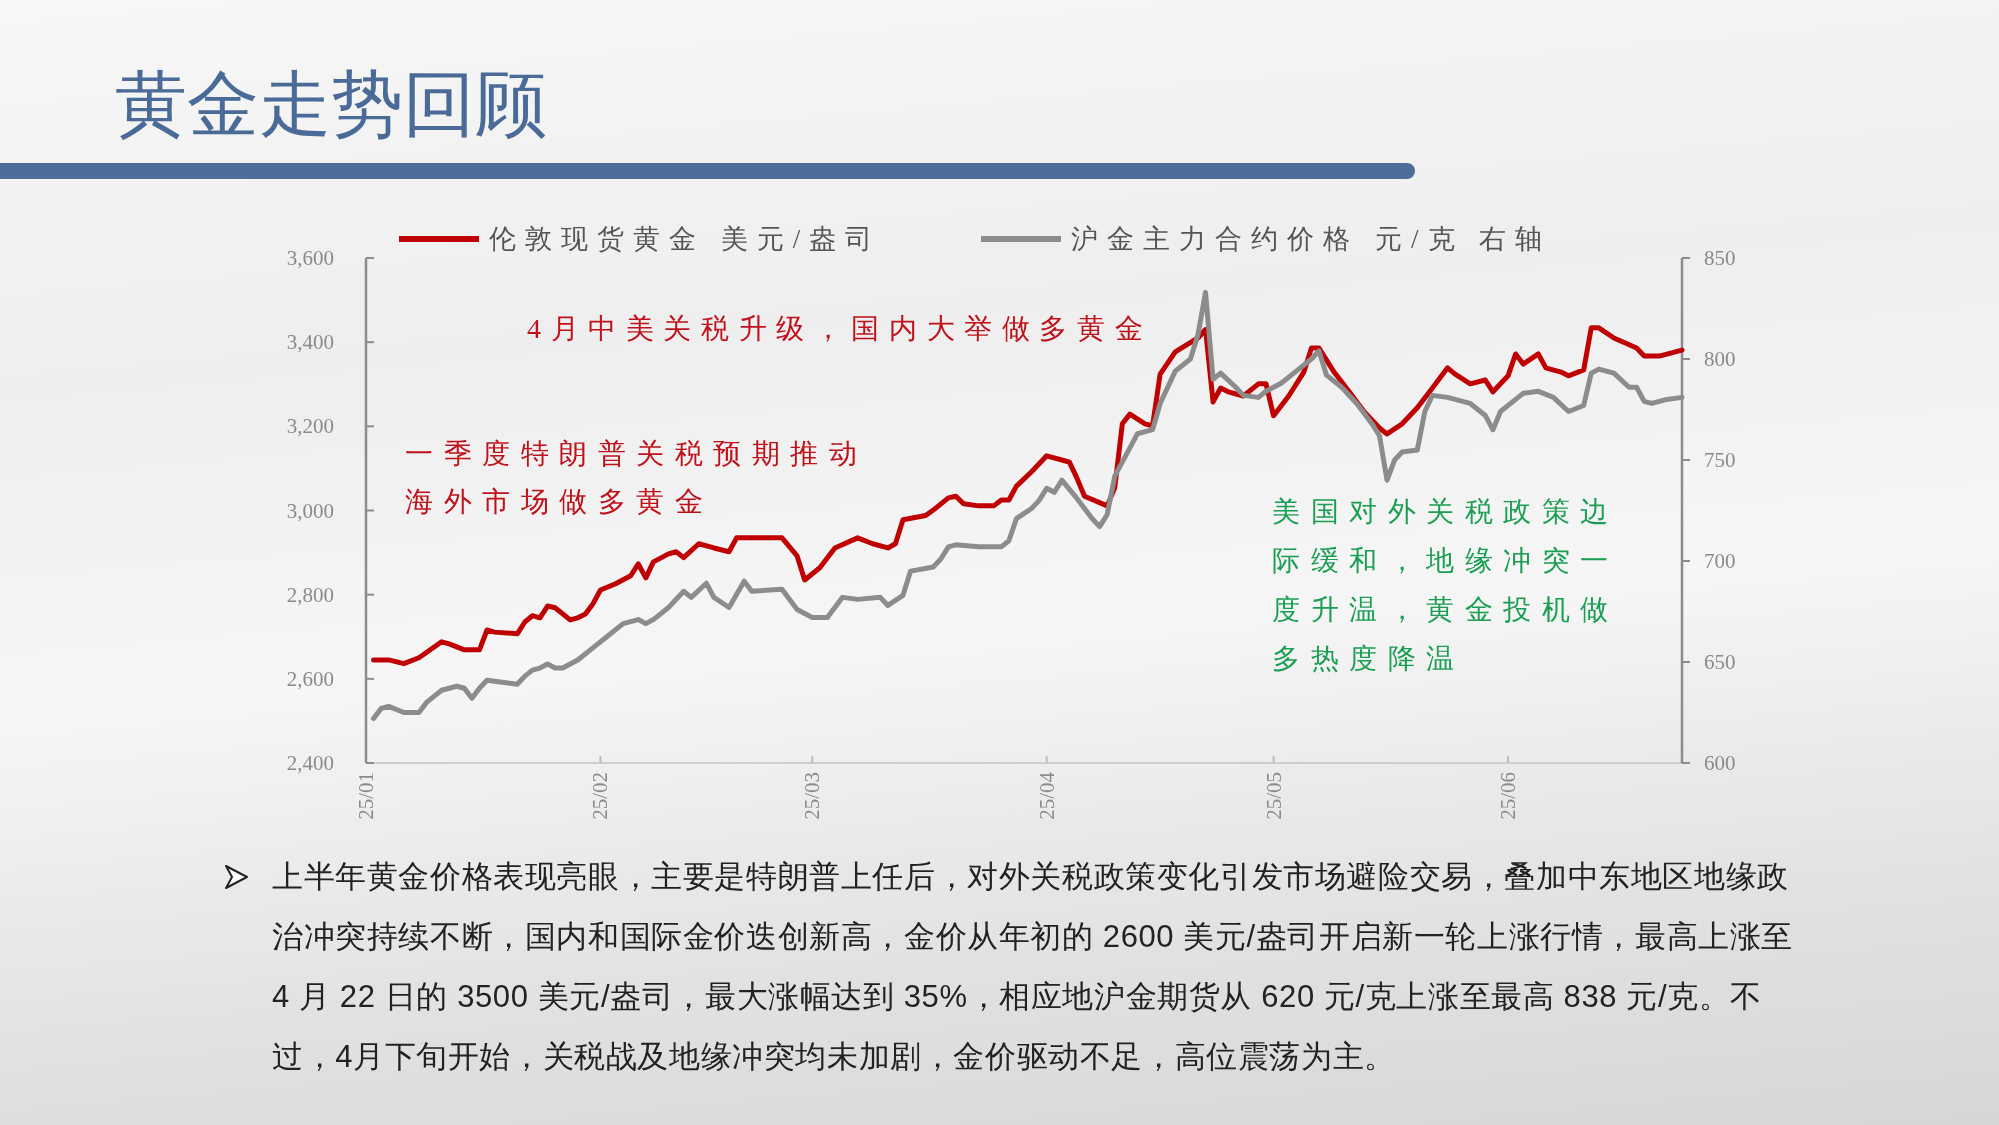  What do you see at coordinates (1046, 795) in the screenshot?
I see `x-tick-label: 25/04` at bounding box center [1046, 795].